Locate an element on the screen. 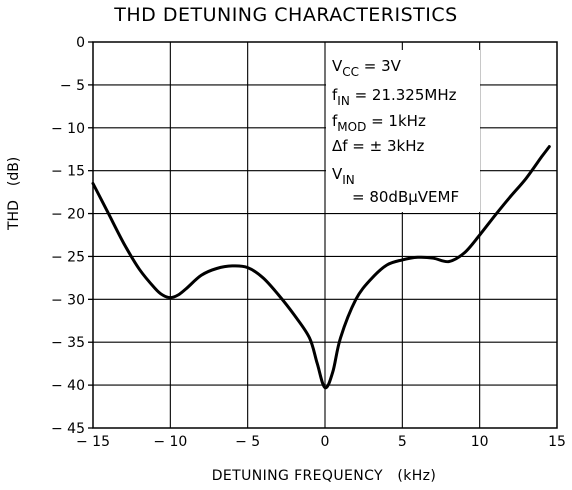 The height and width of the screenshot is (490, 572). x-tick-label: − 15 is located at coordinates (93, 442).